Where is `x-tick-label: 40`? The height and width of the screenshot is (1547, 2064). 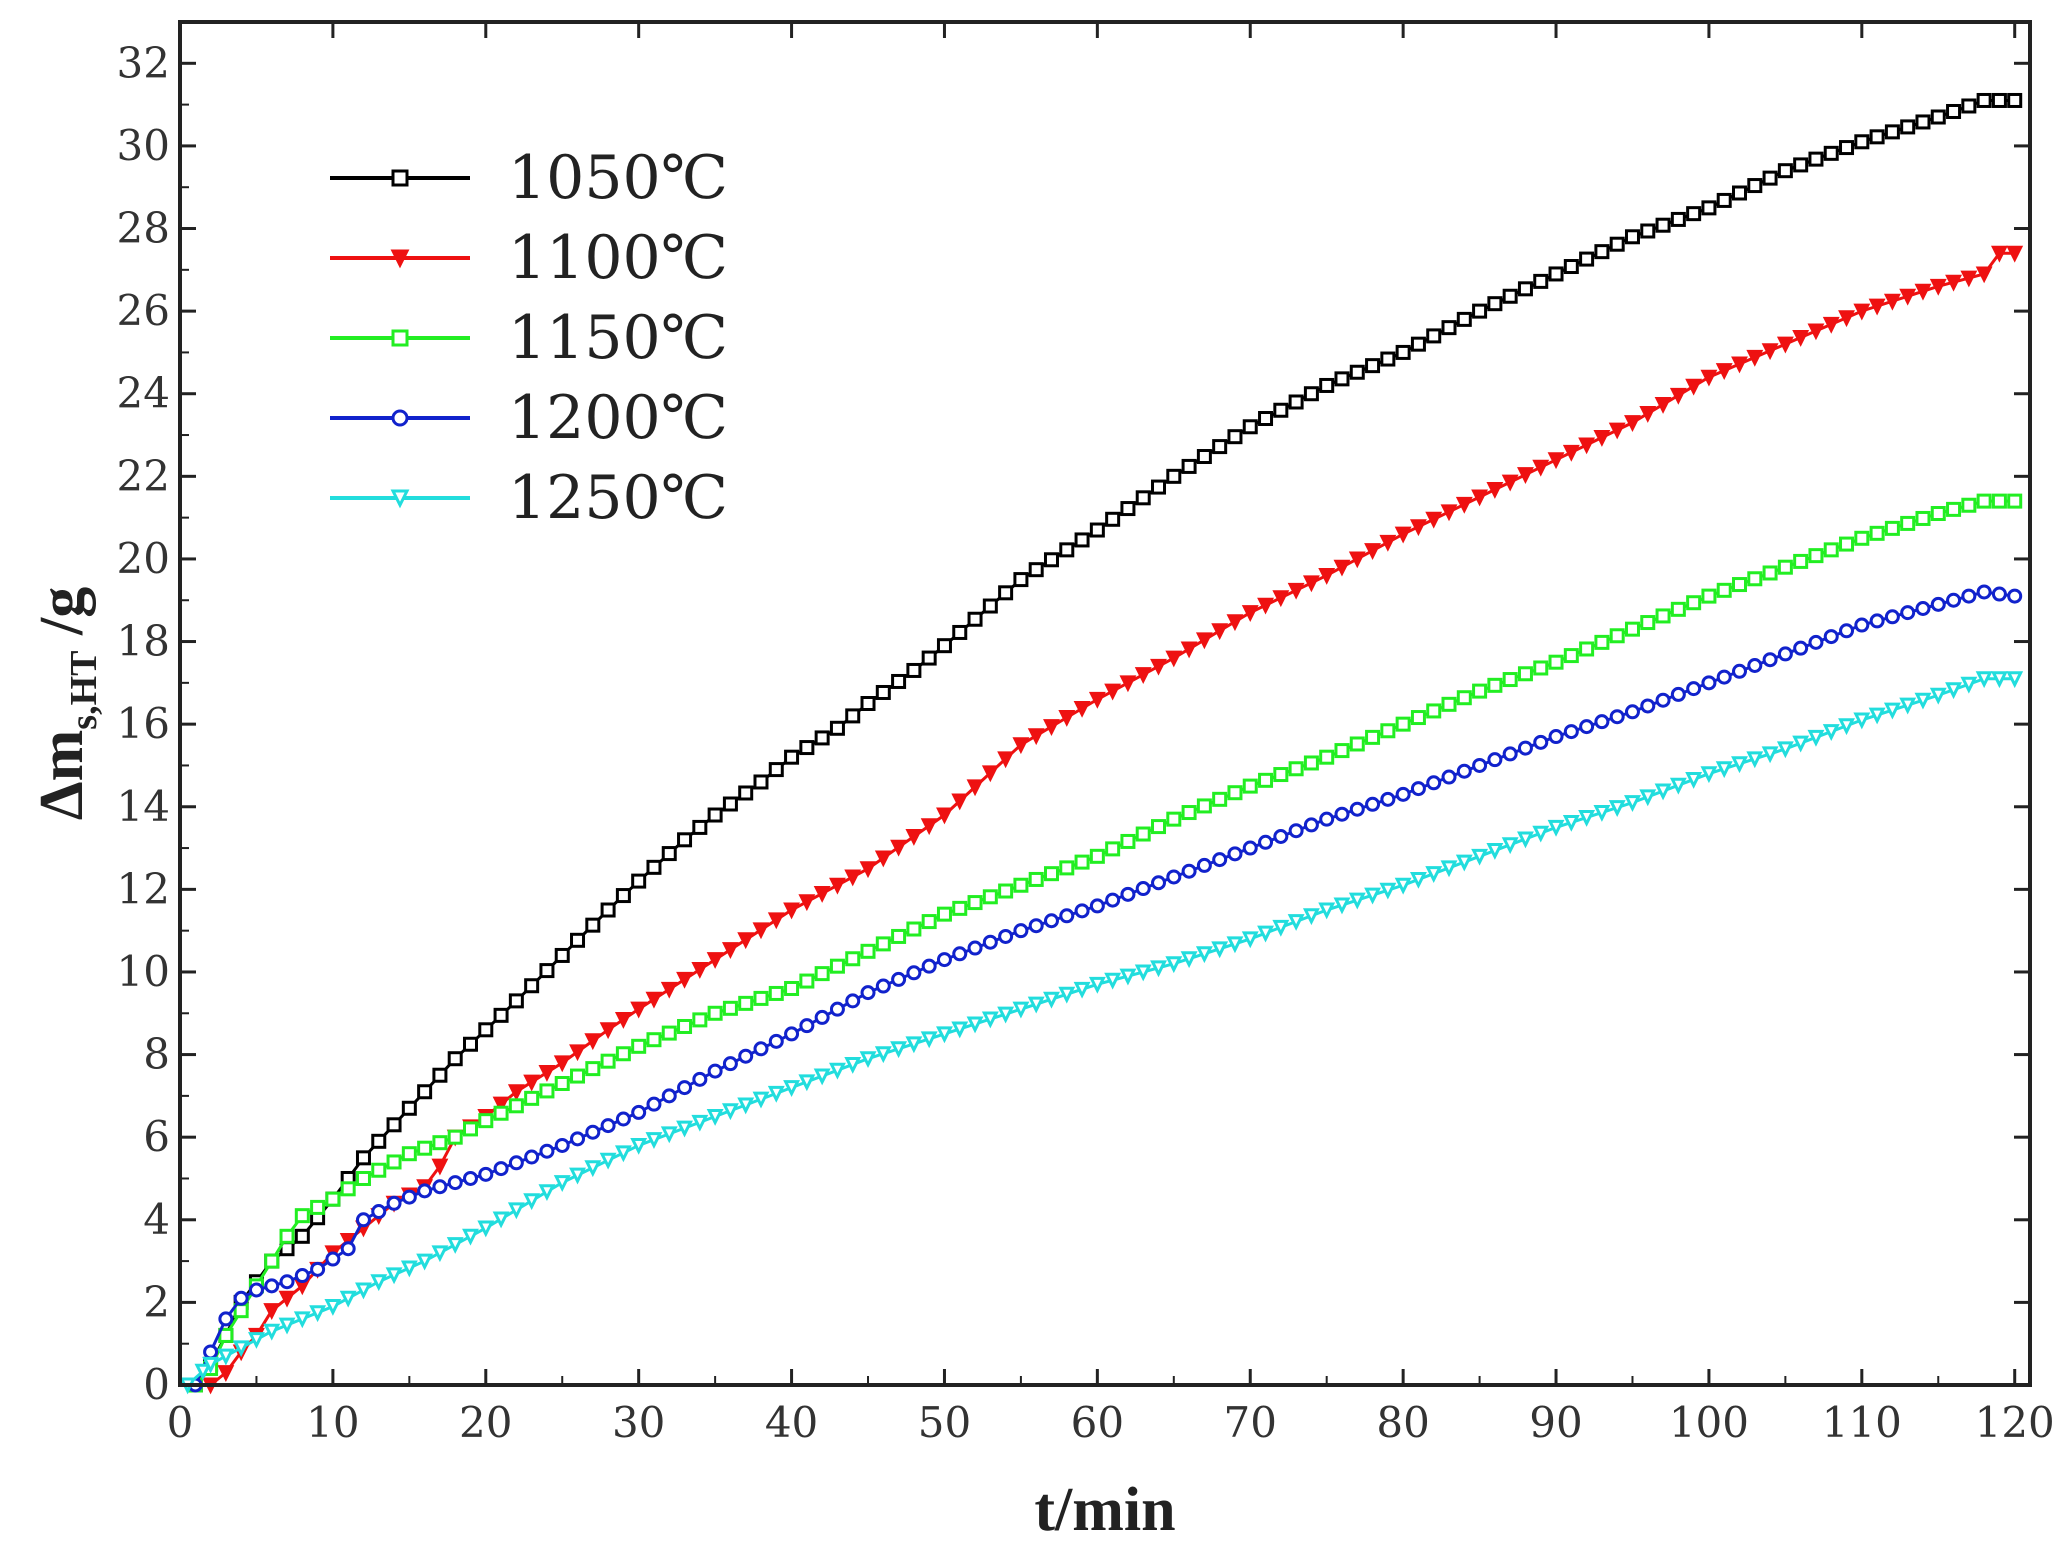 x-tick-label: 40 is located at coordinates (791, 1422).